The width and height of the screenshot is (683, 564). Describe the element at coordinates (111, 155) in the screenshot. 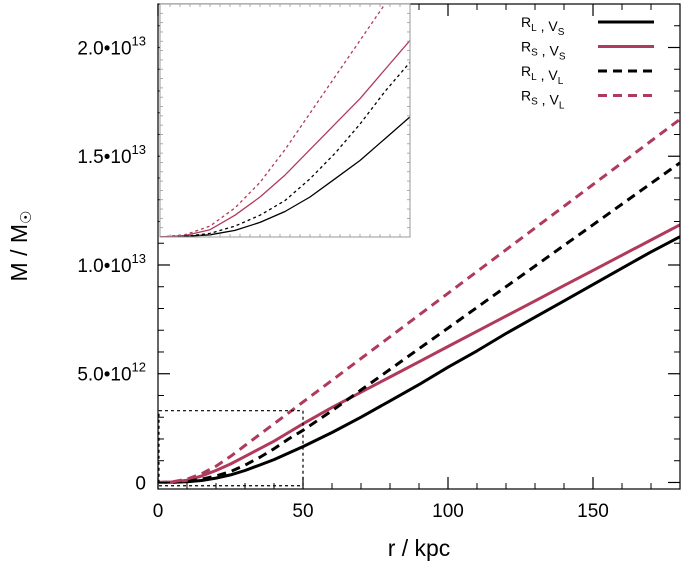

I see `y-tick-label: 1.5•1013` at that location.